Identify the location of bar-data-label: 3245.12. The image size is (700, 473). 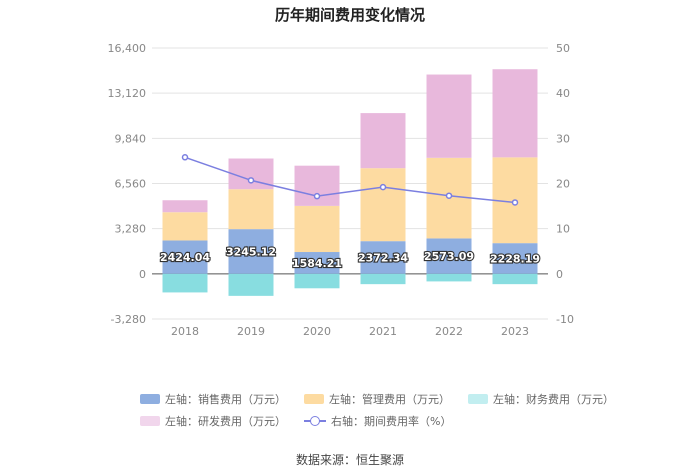
(251, 251).